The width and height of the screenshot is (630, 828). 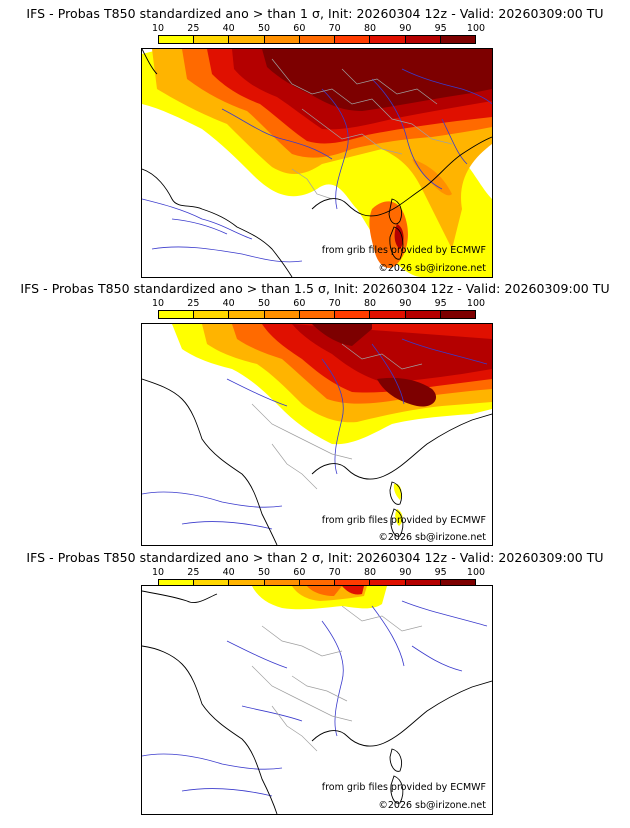 I want to click on map-svg, so click(x=317, y=434).